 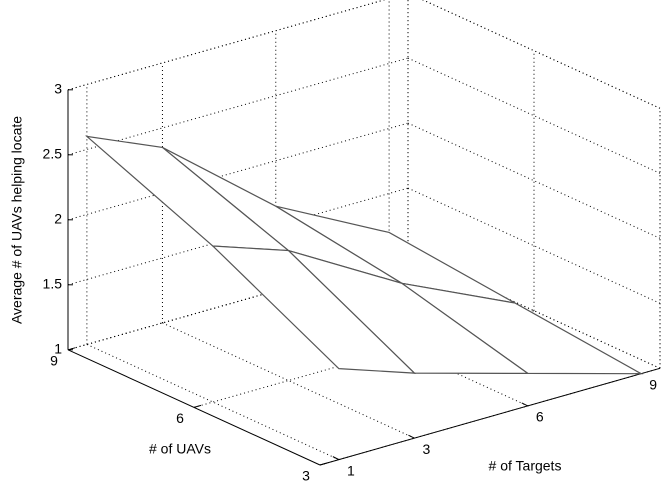 What do you see at coordinates (540, 417) in the screenshot?
I see `x-tick-label: 6` at bounding box center [540, 417].